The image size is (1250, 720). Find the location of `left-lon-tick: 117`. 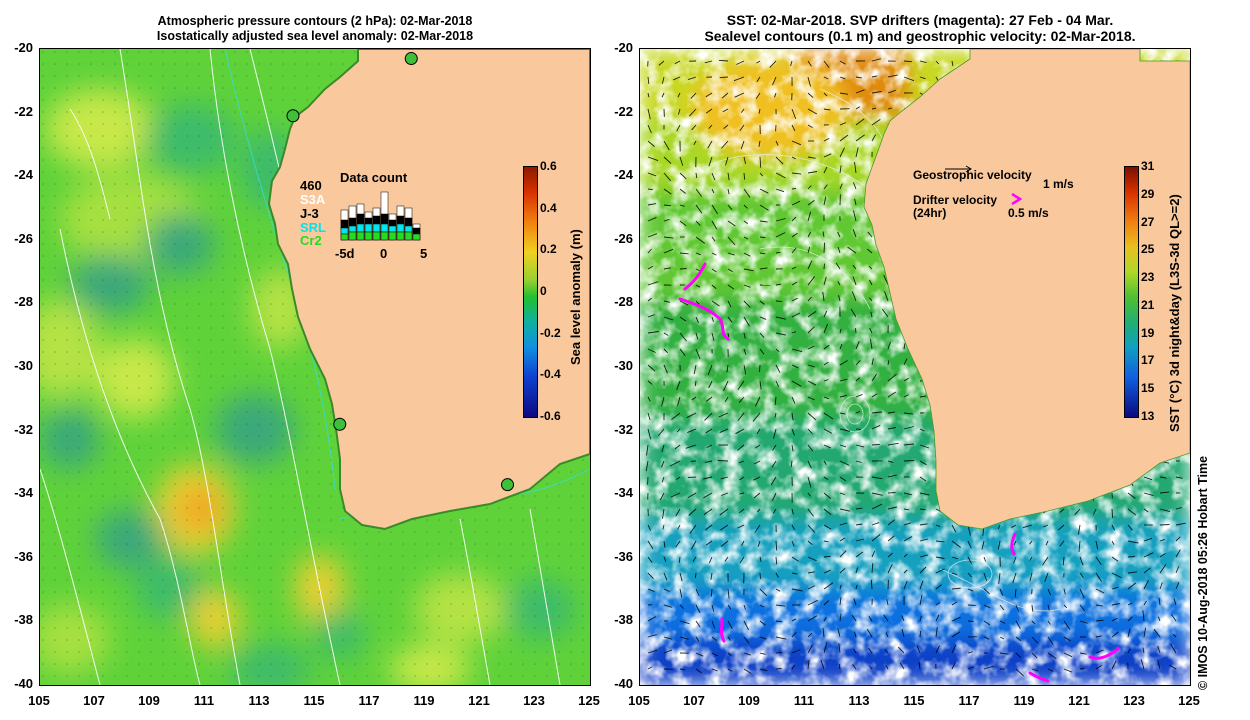

left-lon-tick: 117 is located at coordinates (369, 700).